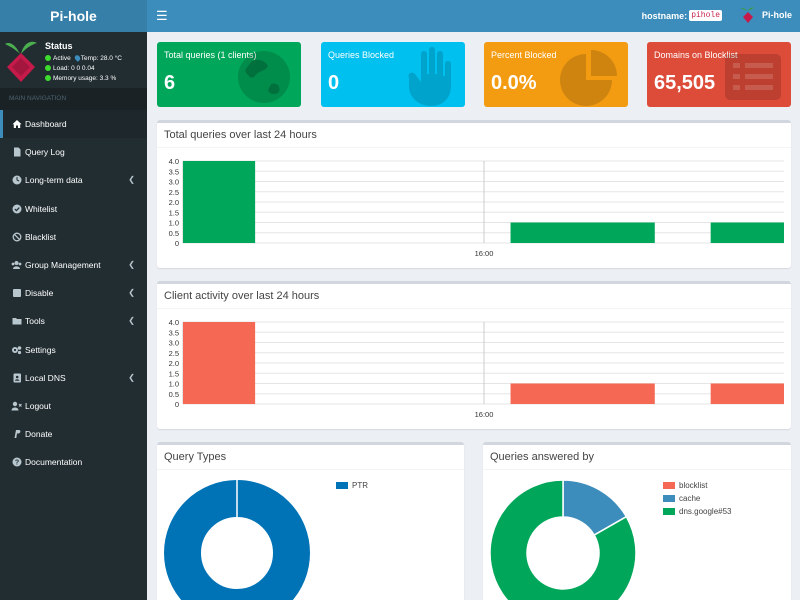 This screenshot has height=600, width=800. I want to click on query-types-panel: Query Types PTR, so click(310, 521).